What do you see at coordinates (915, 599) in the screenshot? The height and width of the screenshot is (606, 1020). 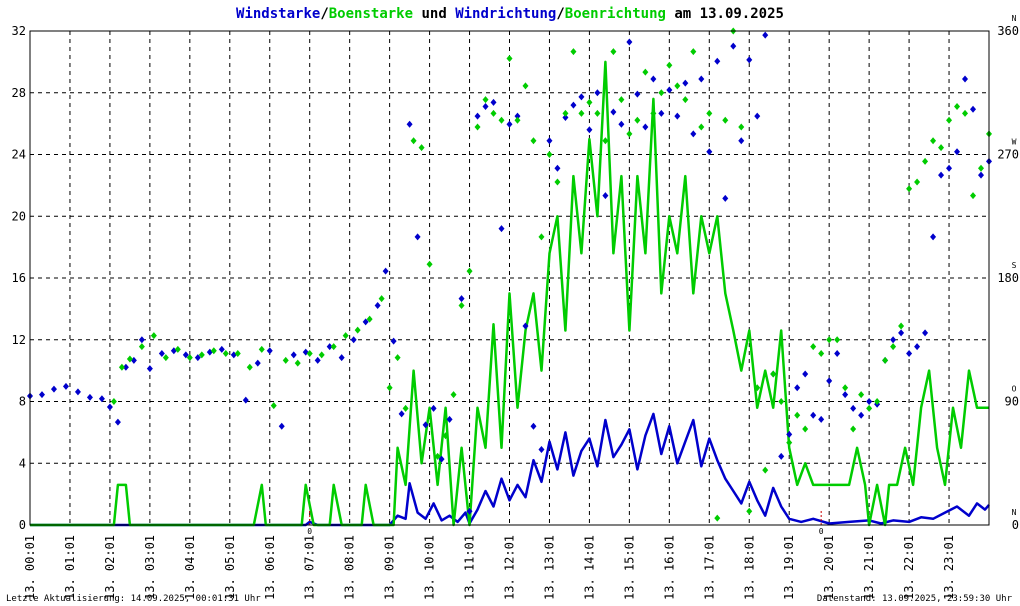 I see `footer-right: Datenstand: 13.09.2025, 23:59:30 Uhr` at bounding box center [915, 599].